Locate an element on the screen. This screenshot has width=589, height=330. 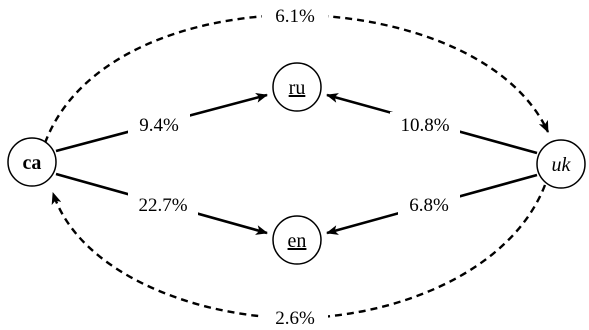
svg-text: en is located at coordinates (297, 241).